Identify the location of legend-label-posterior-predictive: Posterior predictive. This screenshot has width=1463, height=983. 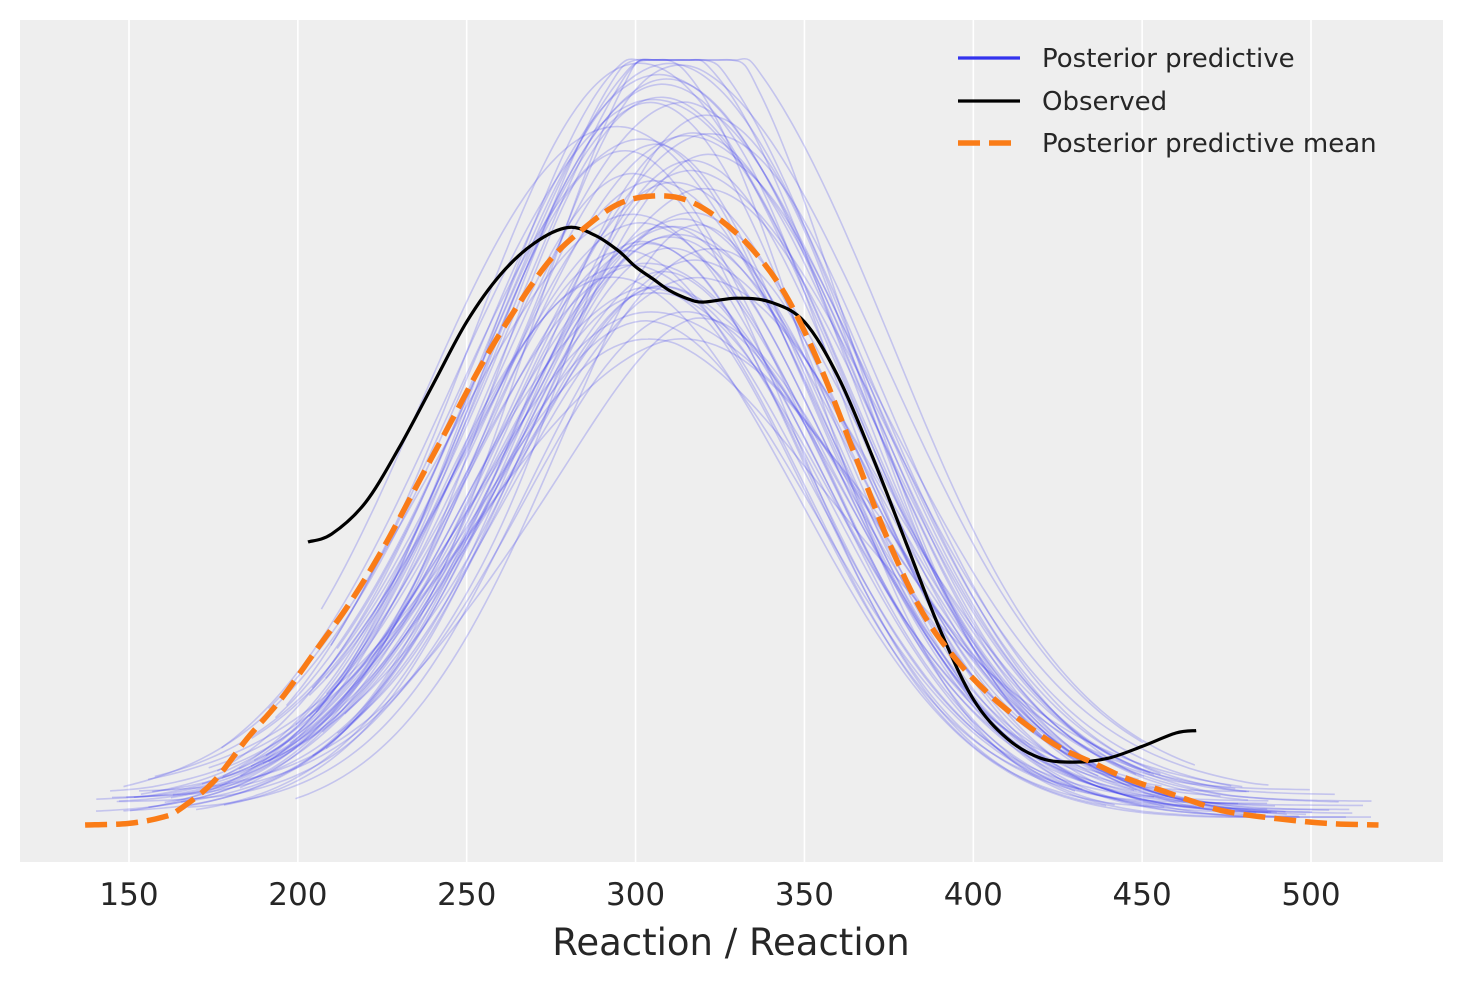
(1168, 59).